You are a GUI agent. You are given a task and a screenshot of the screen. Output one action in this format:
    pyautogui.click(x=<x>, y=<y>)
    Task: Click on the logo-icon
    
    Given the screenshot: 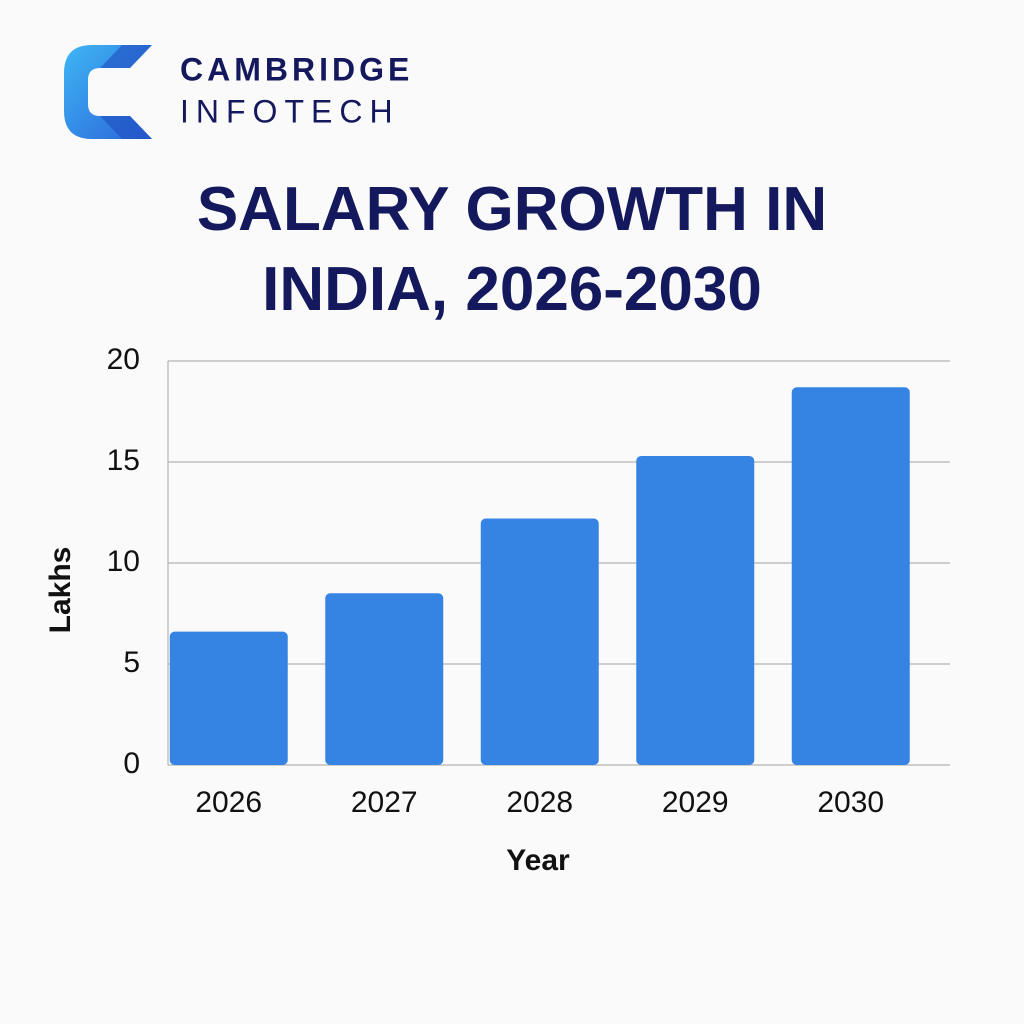 What is the action you would take?
    pyautogui.click(x=108, y=92)
    